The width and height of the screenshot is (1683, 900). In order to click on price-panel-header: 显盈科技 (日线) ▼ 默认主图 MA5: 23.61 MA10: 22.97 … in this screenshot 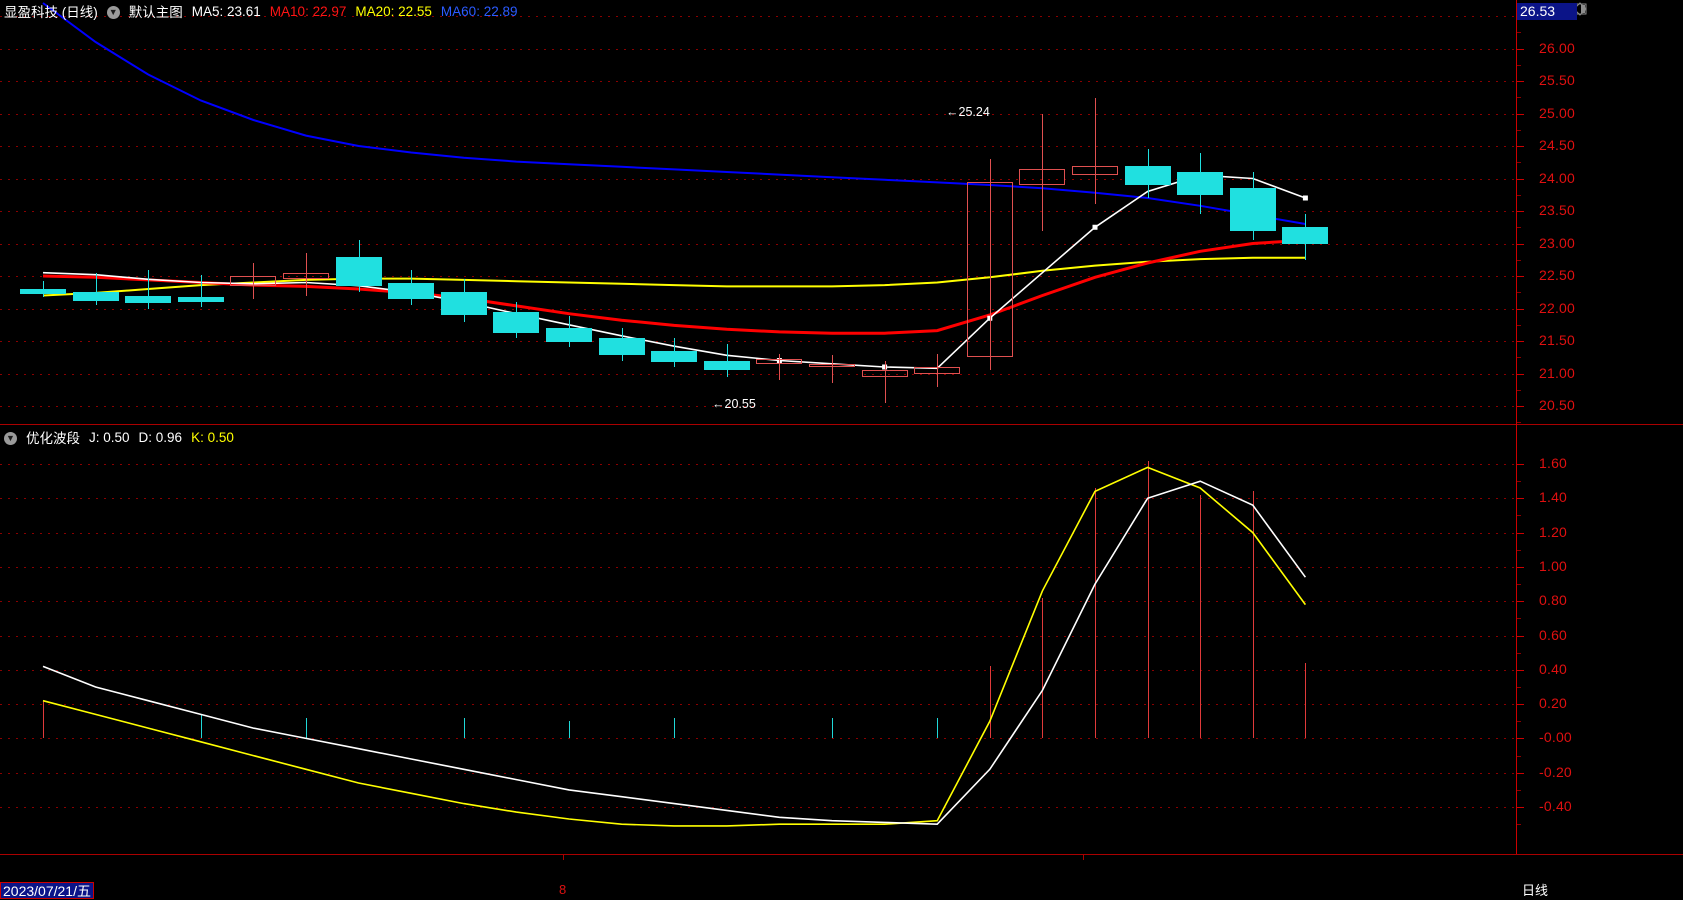, I will do `click(263, 11)`.